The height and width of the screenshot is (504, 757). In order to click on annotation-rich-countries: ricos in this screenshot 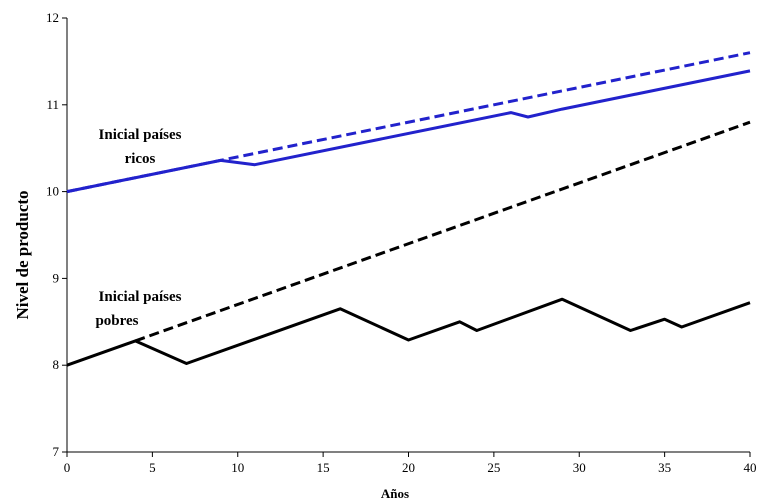, I will do `click(140, 159)`.